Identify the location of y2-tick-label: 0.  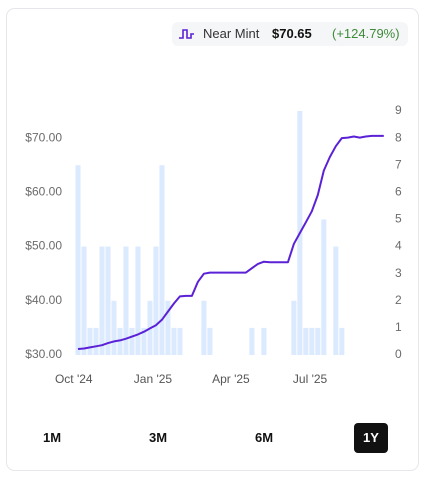
(398, 354).